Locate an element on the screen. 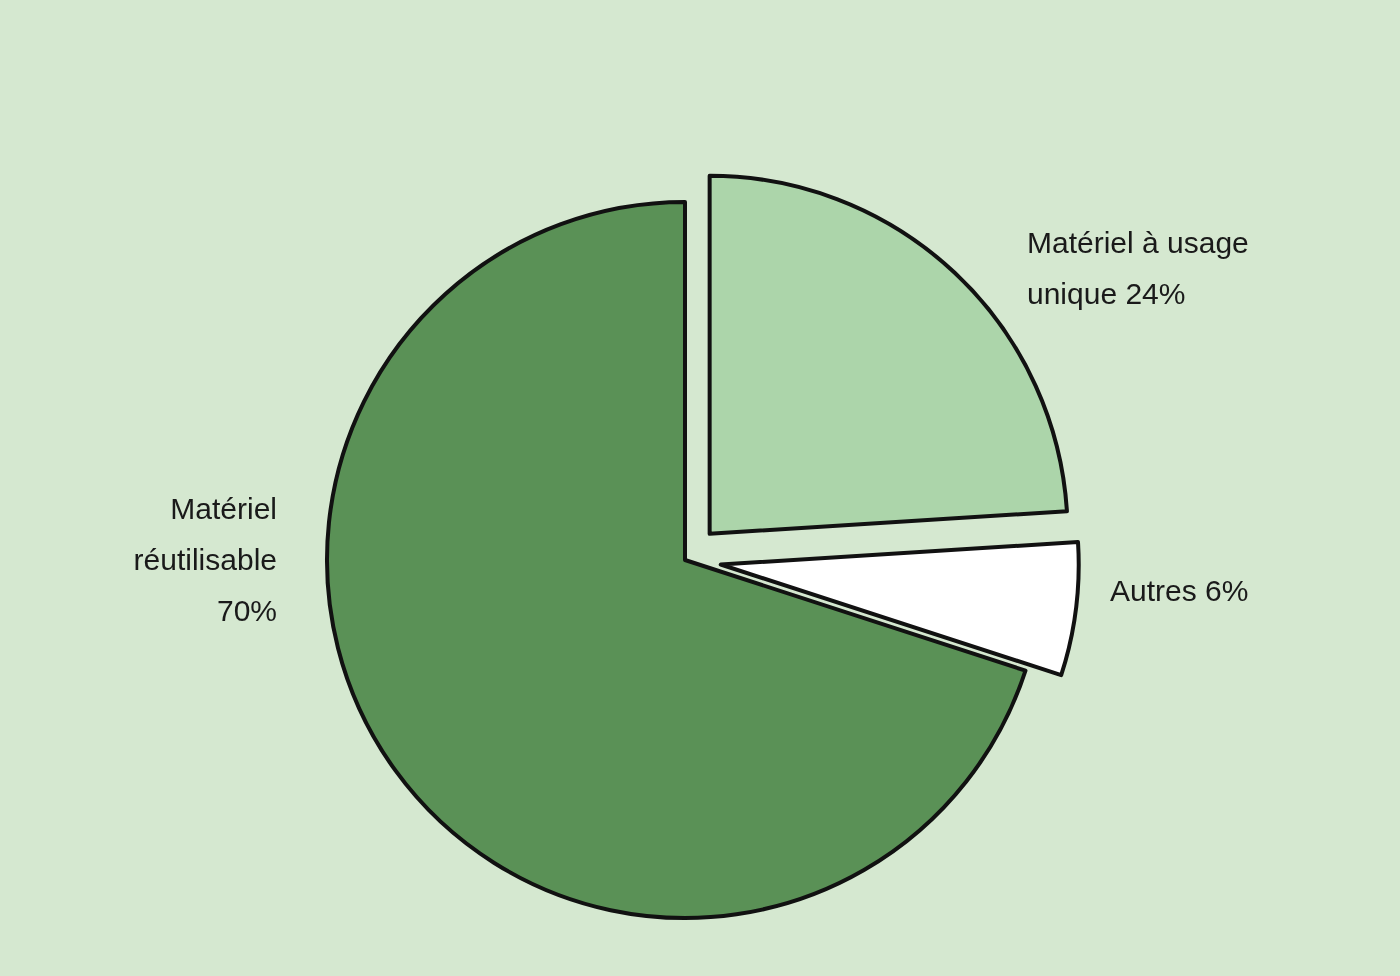 The height and width of the screenshot is (976, 1400). data-label: 70% is located at coordinates (246, 610).